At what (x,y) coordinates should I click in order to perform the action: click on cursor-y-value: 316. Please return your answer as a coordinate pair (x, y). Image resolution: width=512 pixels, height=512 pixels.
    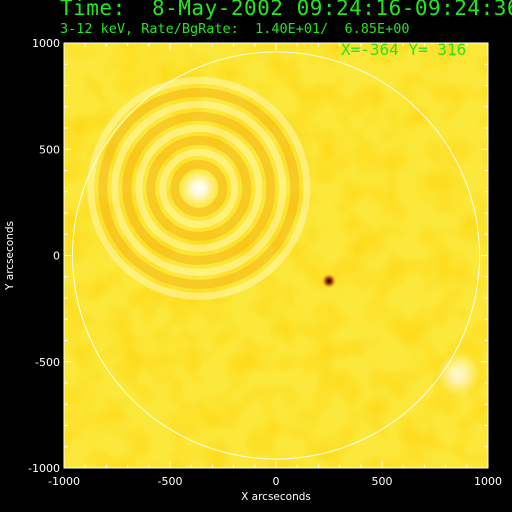
    Looking at the image, I should click on (452, 49).